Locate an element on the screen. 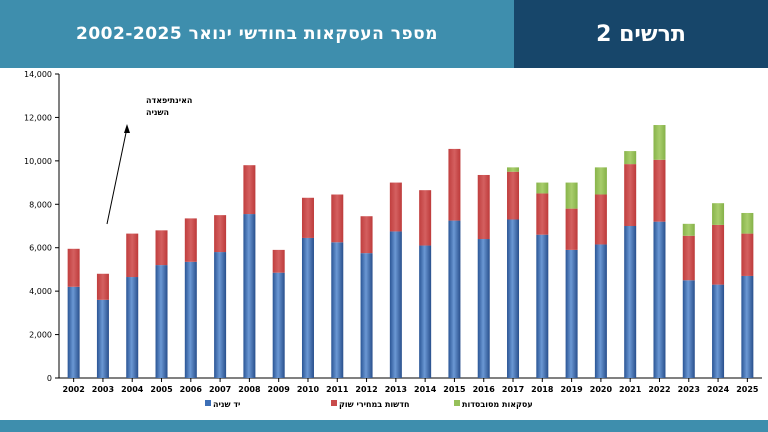 The width and height of the screenshot is (768, 432). x-tick-label: 2002 is located at coordinates (74, 389).